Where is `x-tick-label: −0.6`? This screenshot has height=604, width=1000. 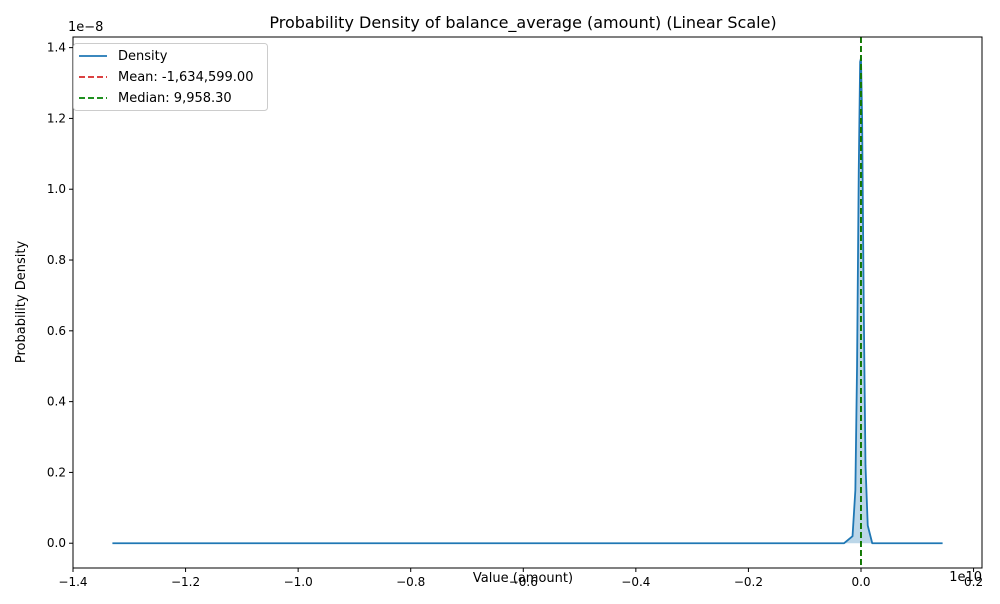
x-tick-label: −0.6 is located at coordinates (523, 582).